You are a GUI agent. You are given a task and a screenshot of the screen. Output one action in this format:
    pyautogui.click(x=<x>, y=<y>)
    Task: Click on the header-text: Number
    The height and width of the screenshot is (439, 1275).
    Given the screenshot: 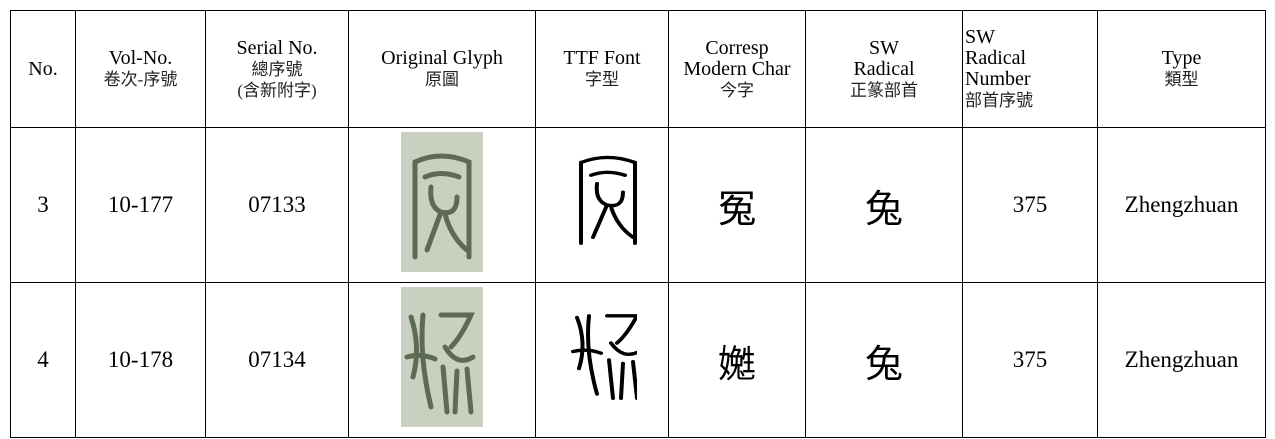 What is the action you would take?
    pyautogui.click(x=998, y=79)
    